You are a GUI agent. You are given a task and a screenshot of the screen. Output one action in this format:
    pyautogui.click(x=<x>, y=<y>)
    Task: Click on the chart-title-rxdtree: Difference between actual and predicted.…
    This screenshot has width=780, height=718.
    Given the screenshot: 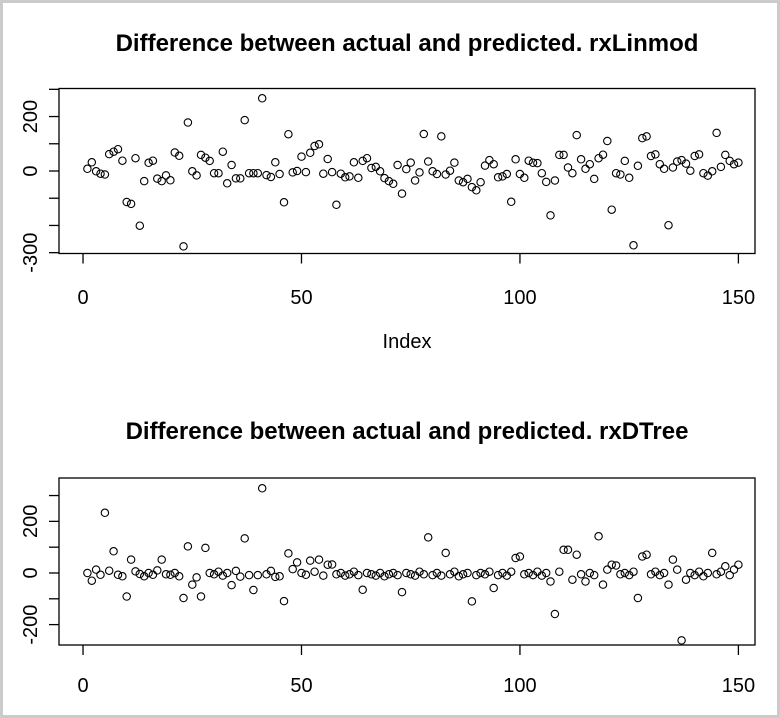 What is the action you would take?
    pyautogui.click(x=407, y=431)
    